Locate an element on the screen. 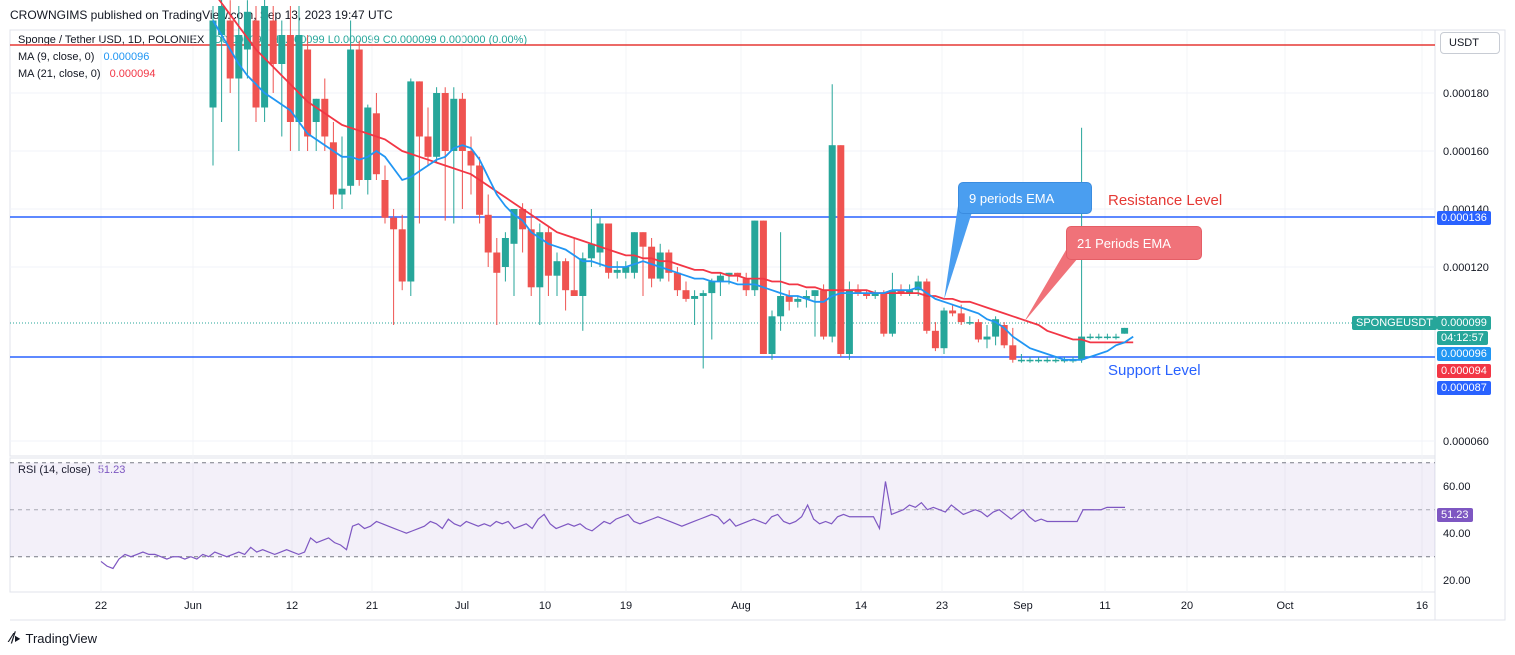 This screenshot has height=655, width=1515. resistance-price-tag: 0.000136 is located at coordinates (1464, 218).